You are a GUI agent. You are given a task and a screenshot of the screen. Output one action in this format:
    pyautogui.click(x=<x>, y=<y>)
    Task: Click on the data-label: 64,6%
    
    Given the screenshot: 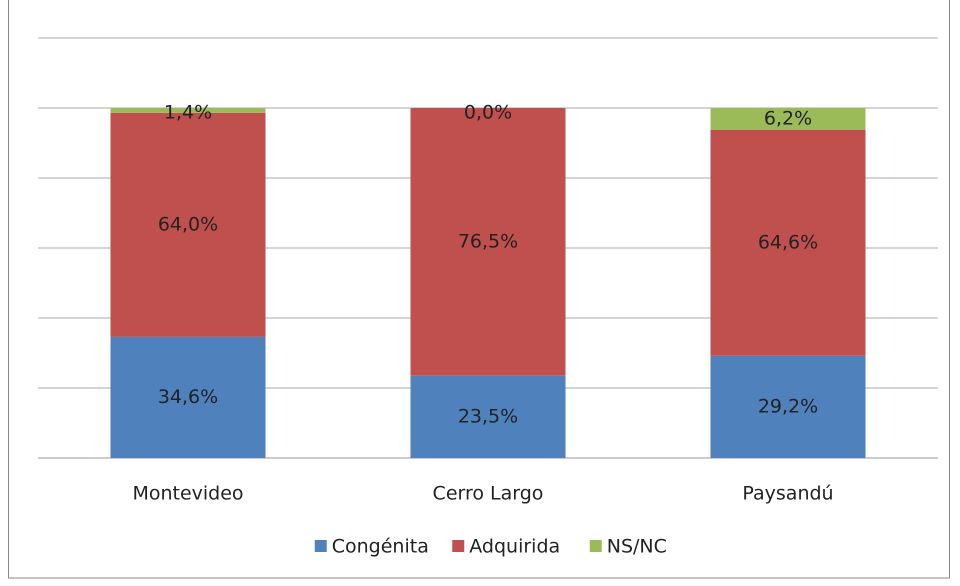 What is the action you would take?
    pyautogui.click(x=788, y=242)
    